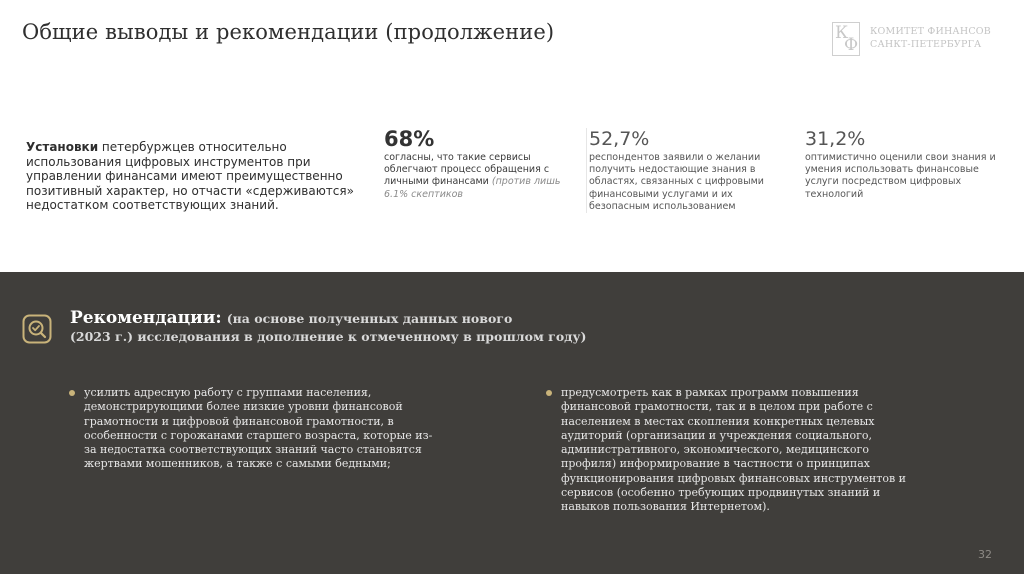  What do you see at coordinates (851, 45) in the screenshot?
I see `logo-mark-f: Ф` at bounding box center [851, 45].